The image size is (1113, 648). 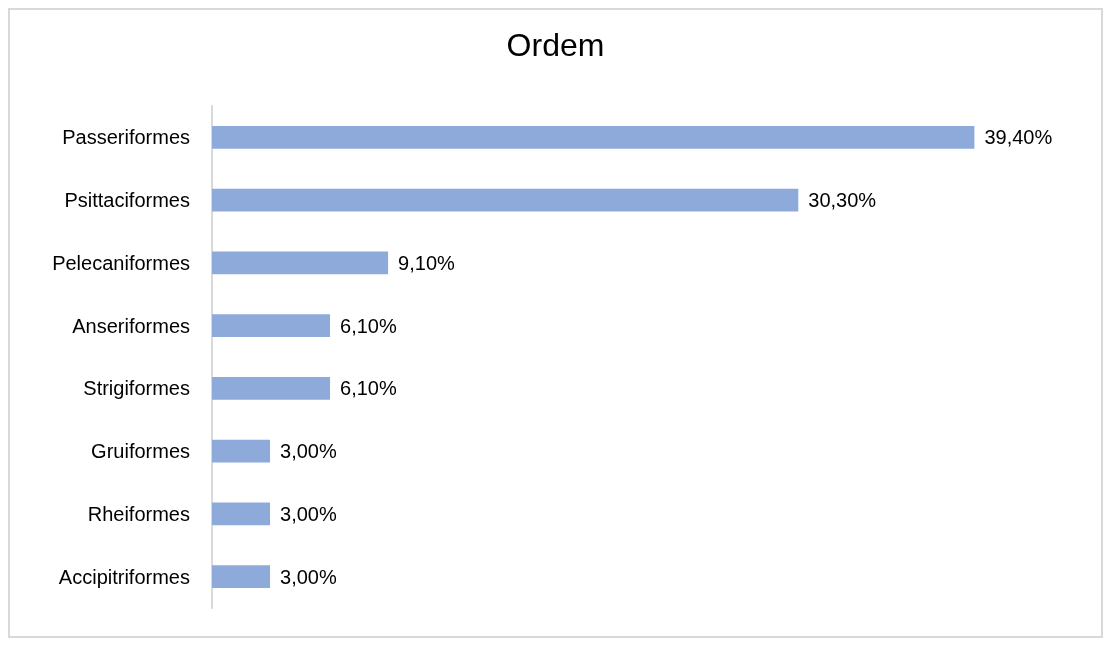 What do you see at coordinates (427, 262) in the screenshot?
I see `data-label: 9,10%` at bounding box center [427, 262].